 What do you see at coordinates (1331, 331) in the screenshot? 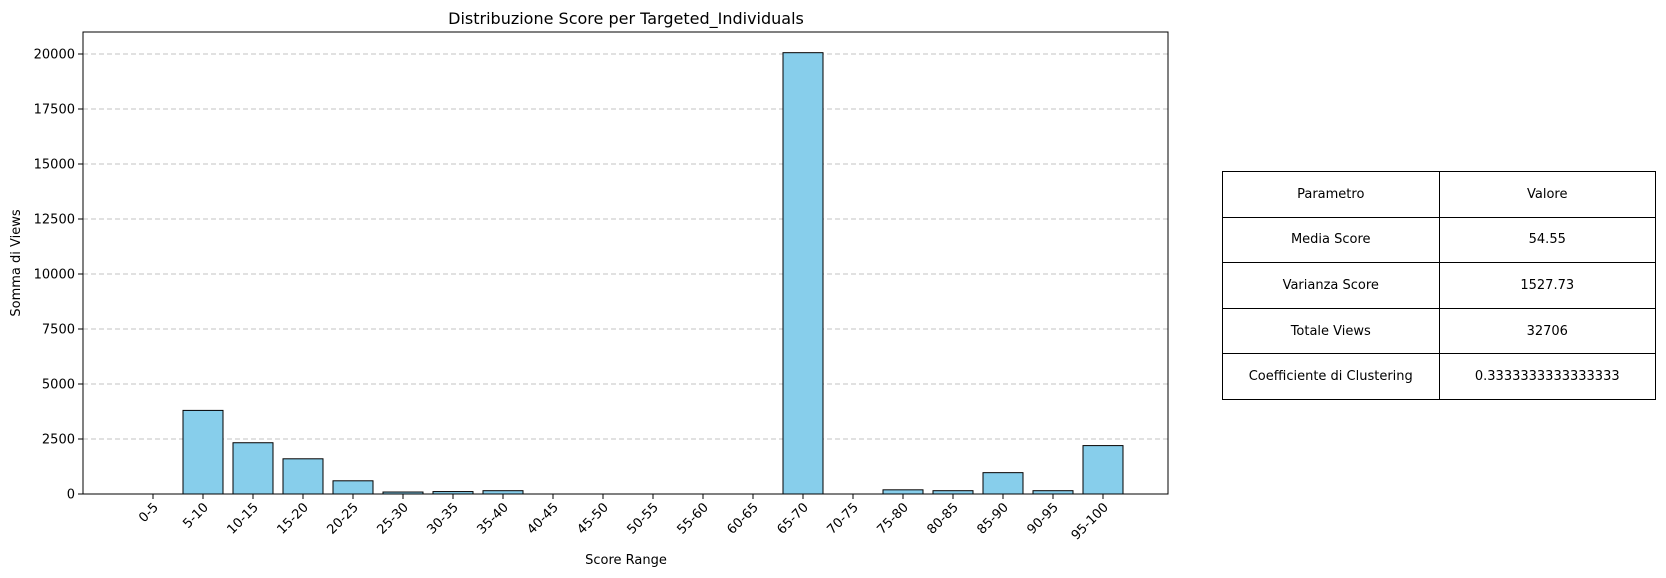
I see `table-cell: Totale Views` at bounding box center [1331, 331].